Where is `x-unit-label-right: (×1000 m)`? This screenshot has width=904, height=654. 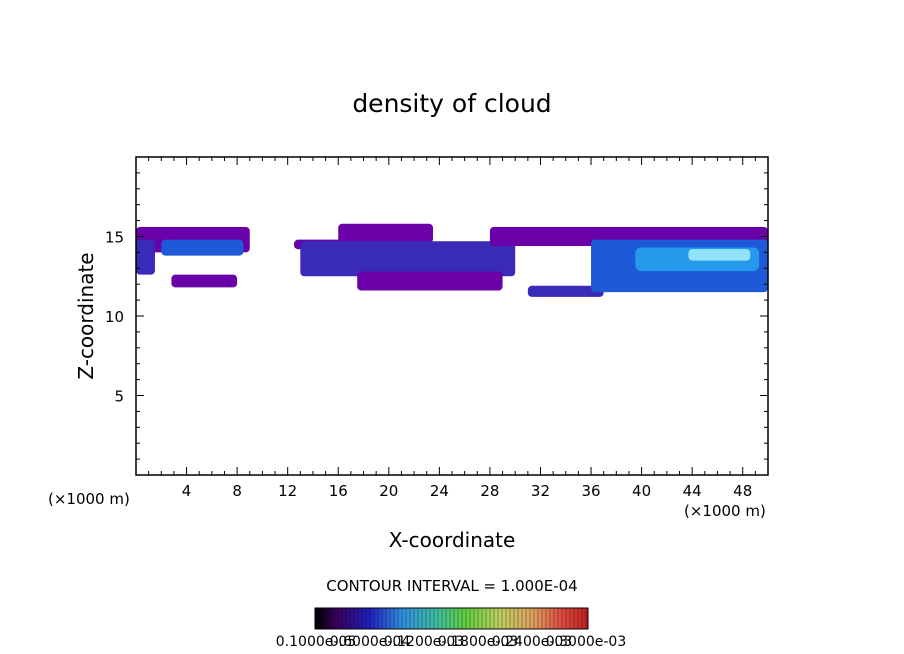 x-unit-label-right: (×1000 m) is located at coordinates (725, 511).